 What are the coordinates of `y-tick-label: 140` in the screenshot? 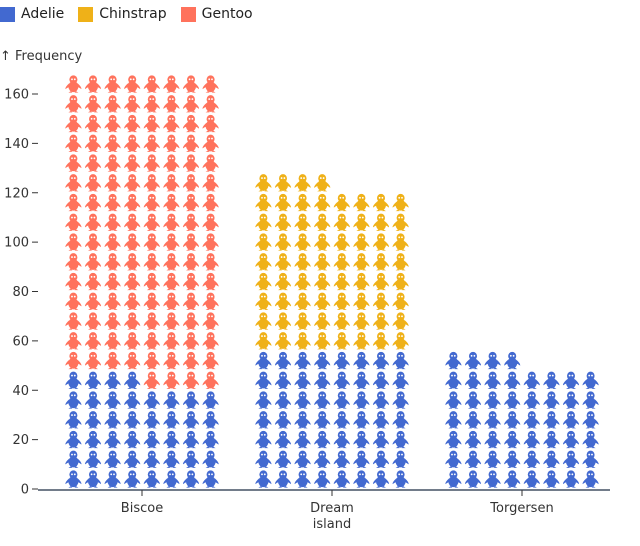 It's located at (16, 144).